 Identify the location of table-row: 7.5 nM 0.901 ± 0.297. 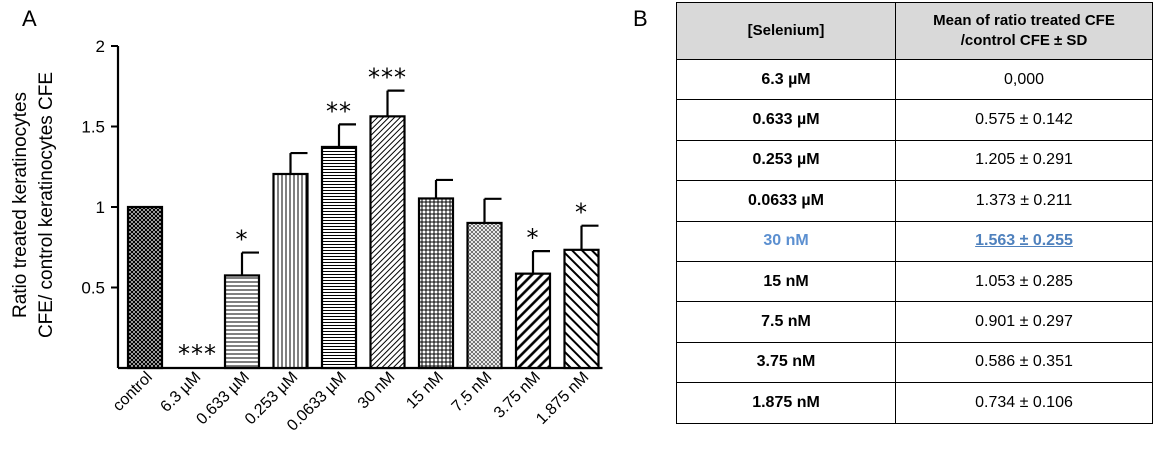
(914, 322).